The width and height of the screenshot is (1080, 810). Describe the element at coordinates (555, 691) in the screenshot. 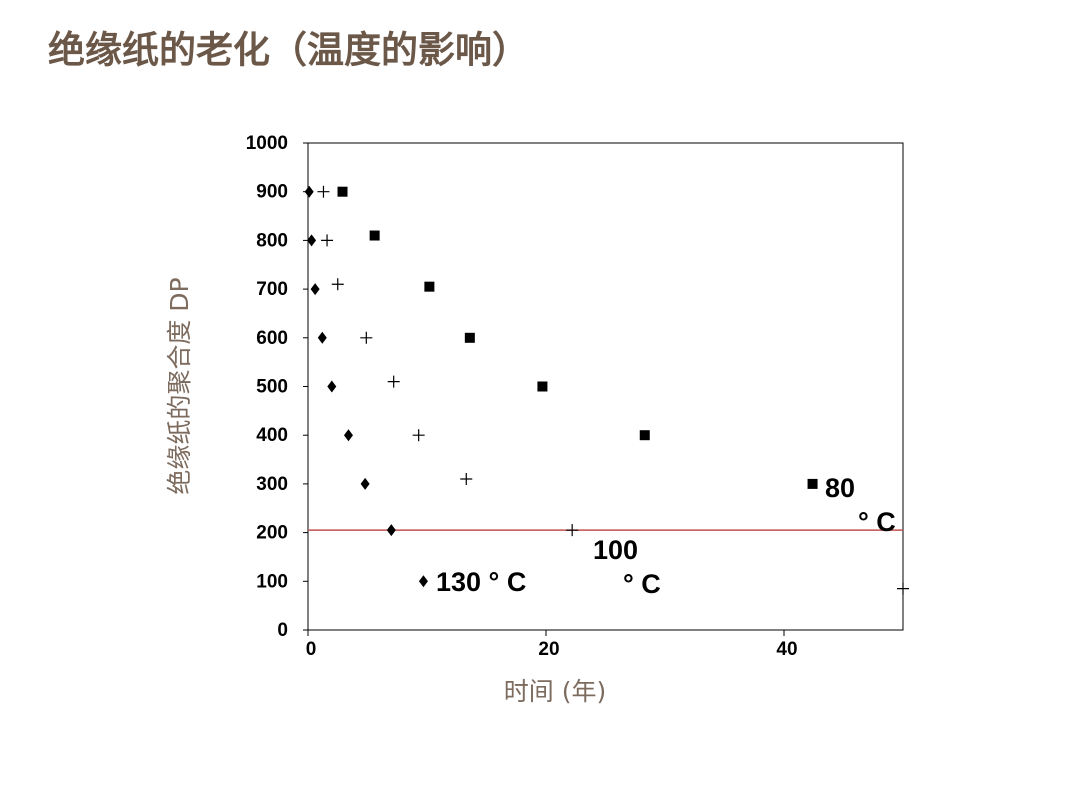

I see `x-axis-label: 时间 (年)` at that location.